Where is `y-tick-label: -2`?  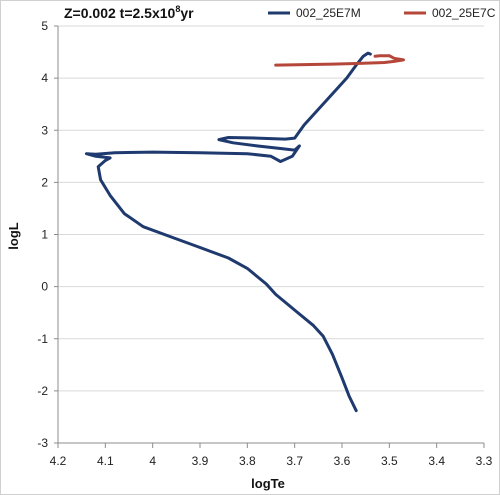
y-tick-label: -2 is located at coordinates (42, 391).